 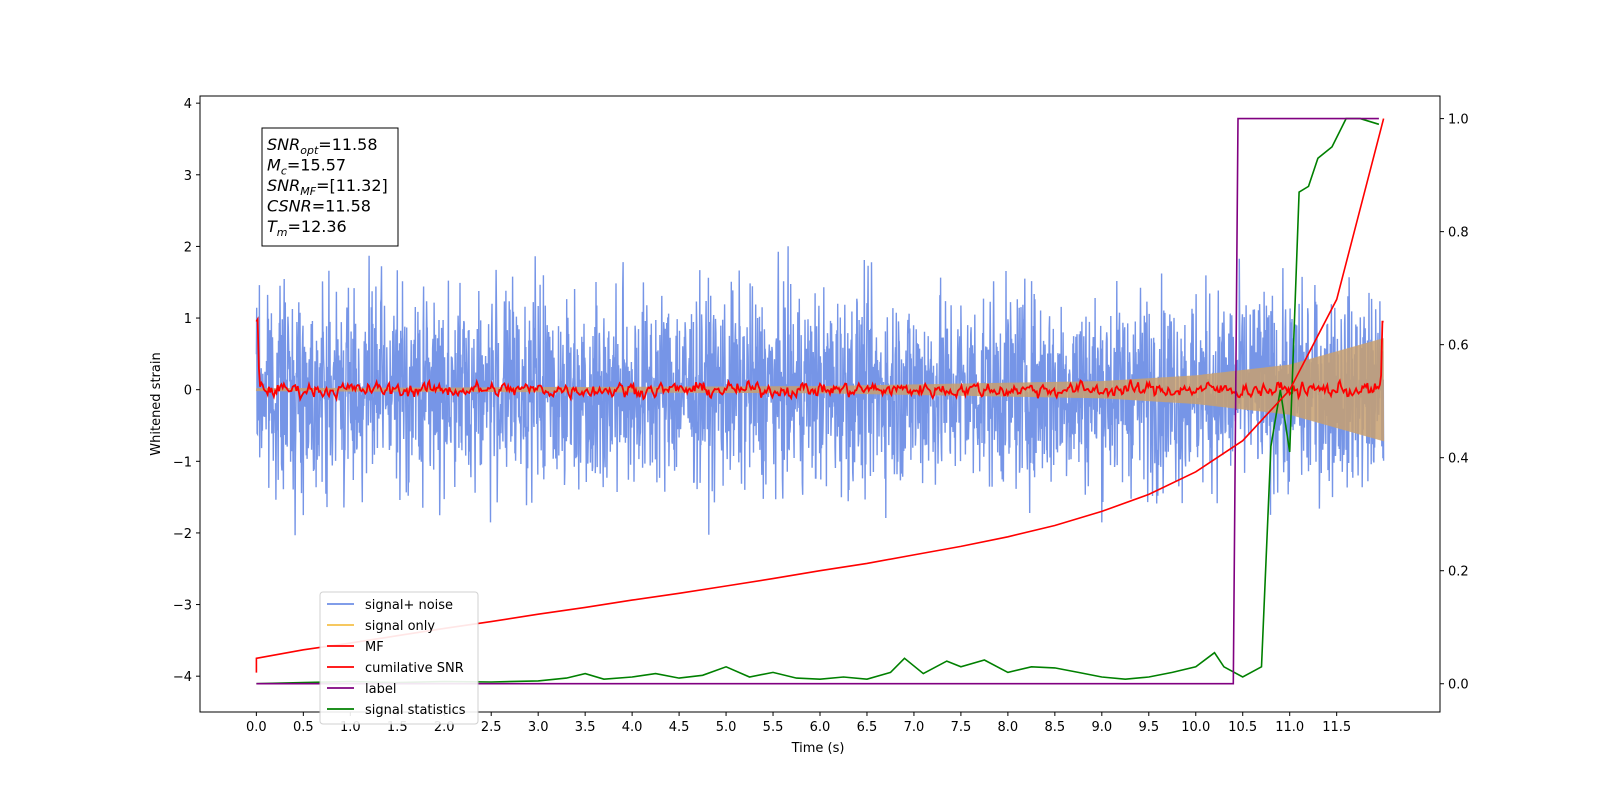 What do you see at coordinates (773, 727) in the screenshot?
I see `x-tick-label: 5.5` at bounding box center [773, 727].